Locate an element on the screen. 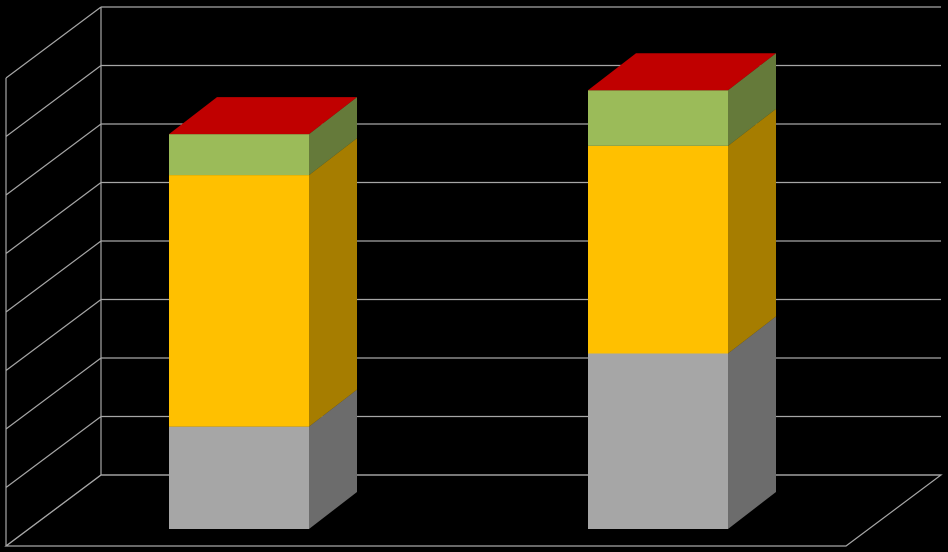 Image resolution: width=948 pixels, height=552 pixels. bar-1-series-1-side is located at coordinates (333, 459).